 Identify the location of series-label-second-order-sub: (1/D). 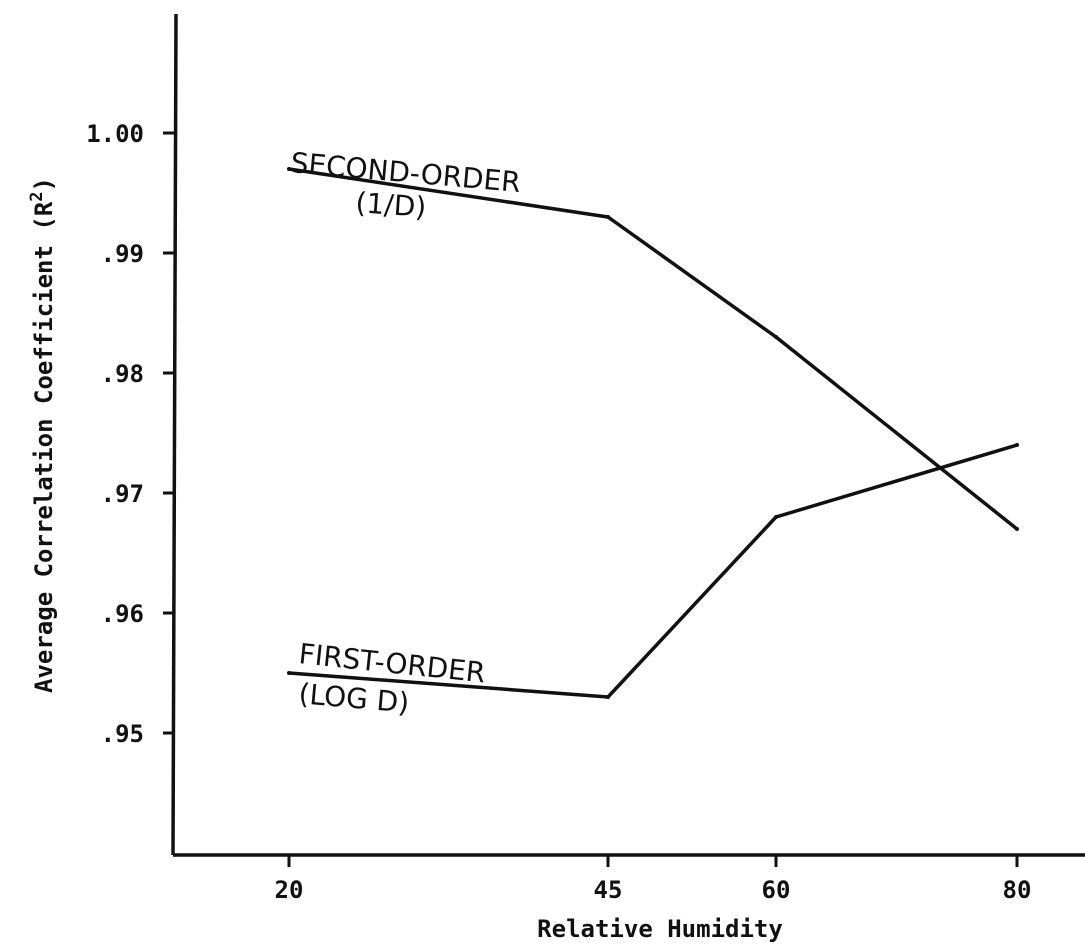
(391, 205).